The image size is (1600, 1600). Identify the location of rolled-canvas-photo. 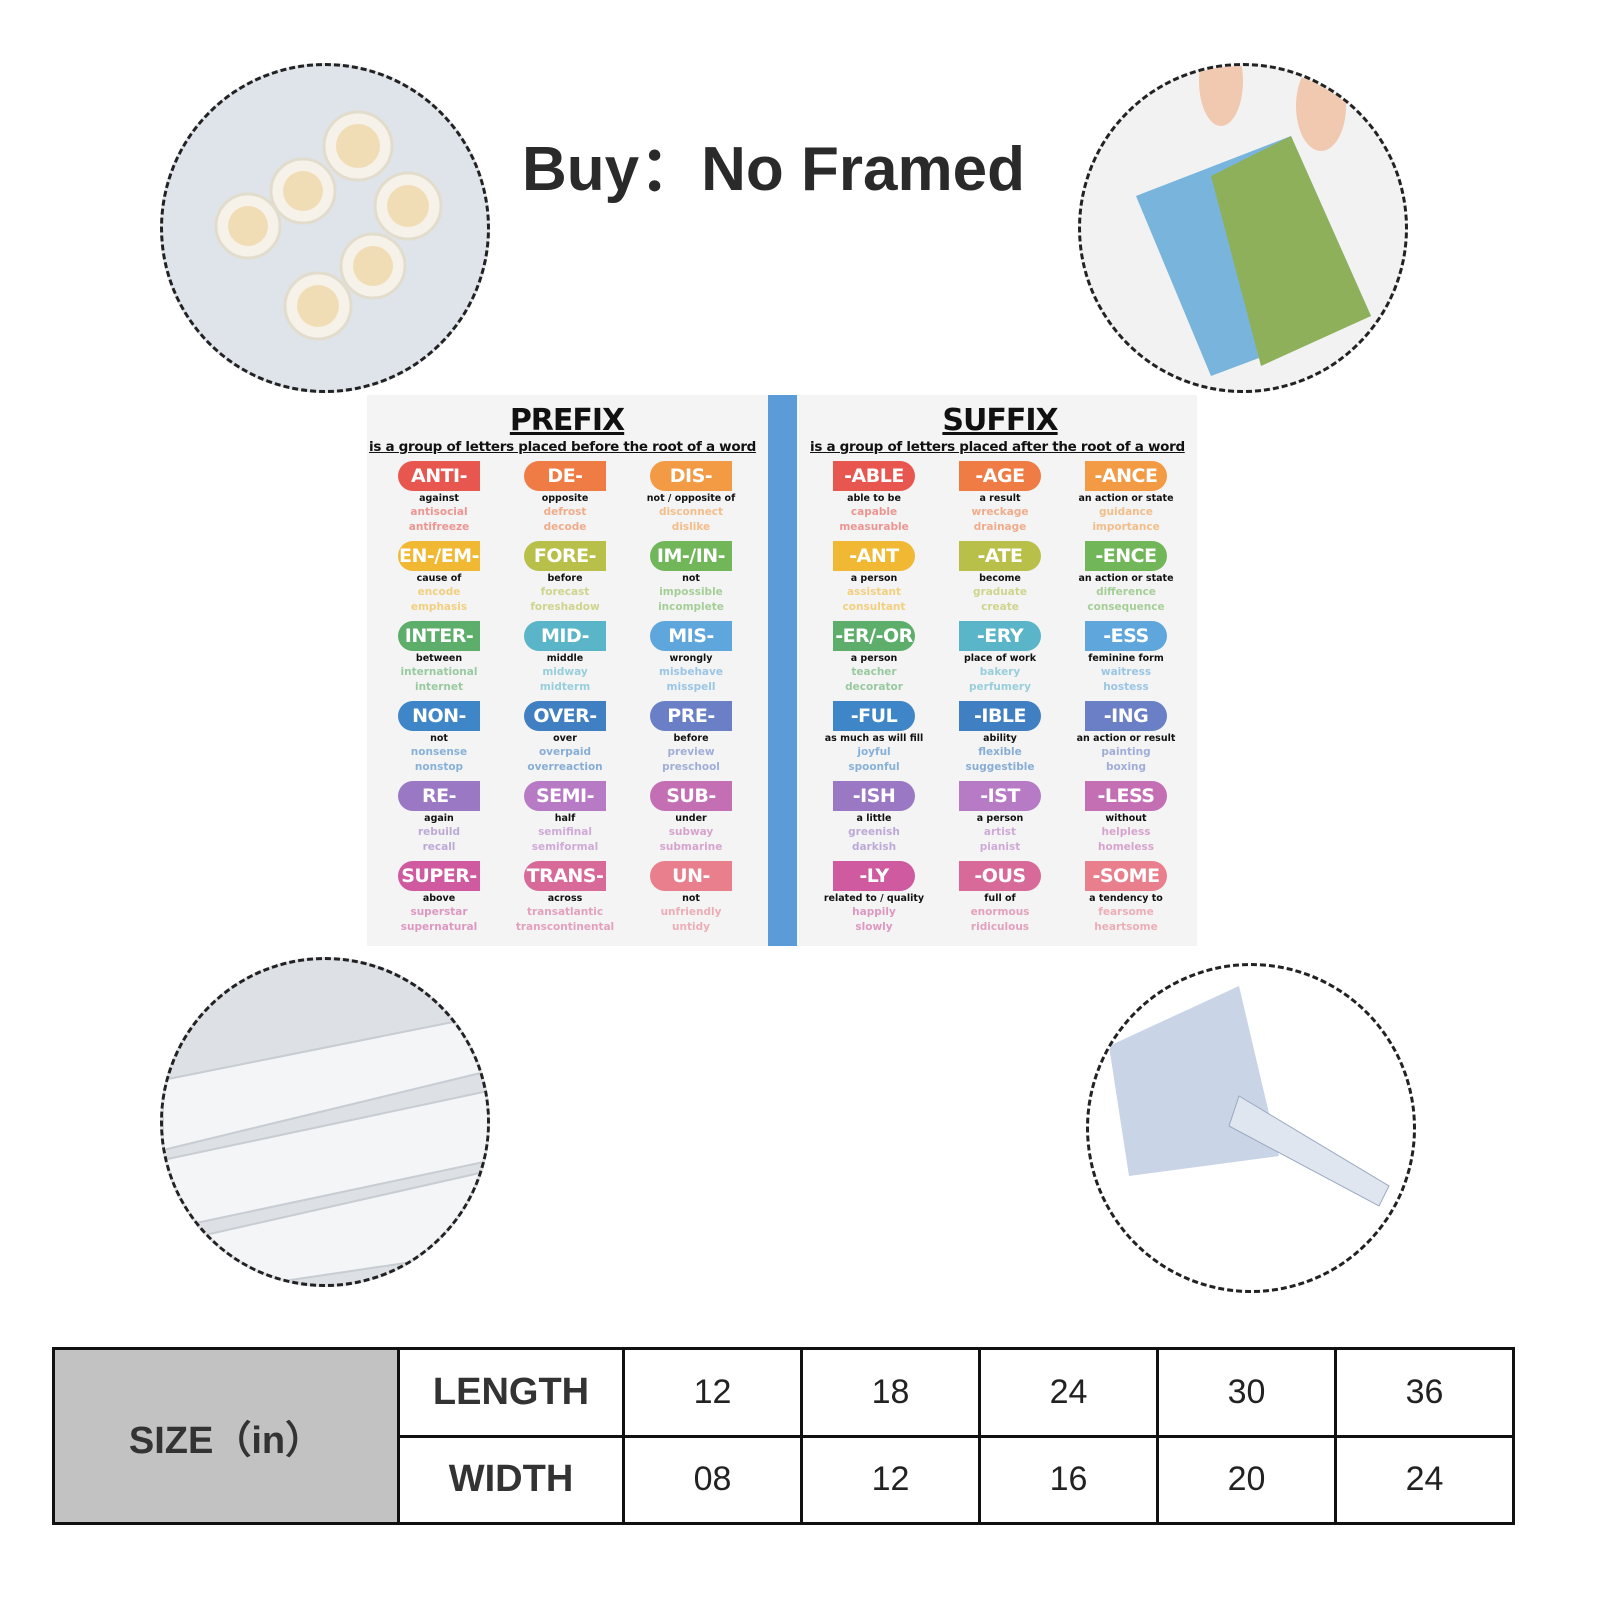
(325, 1122).